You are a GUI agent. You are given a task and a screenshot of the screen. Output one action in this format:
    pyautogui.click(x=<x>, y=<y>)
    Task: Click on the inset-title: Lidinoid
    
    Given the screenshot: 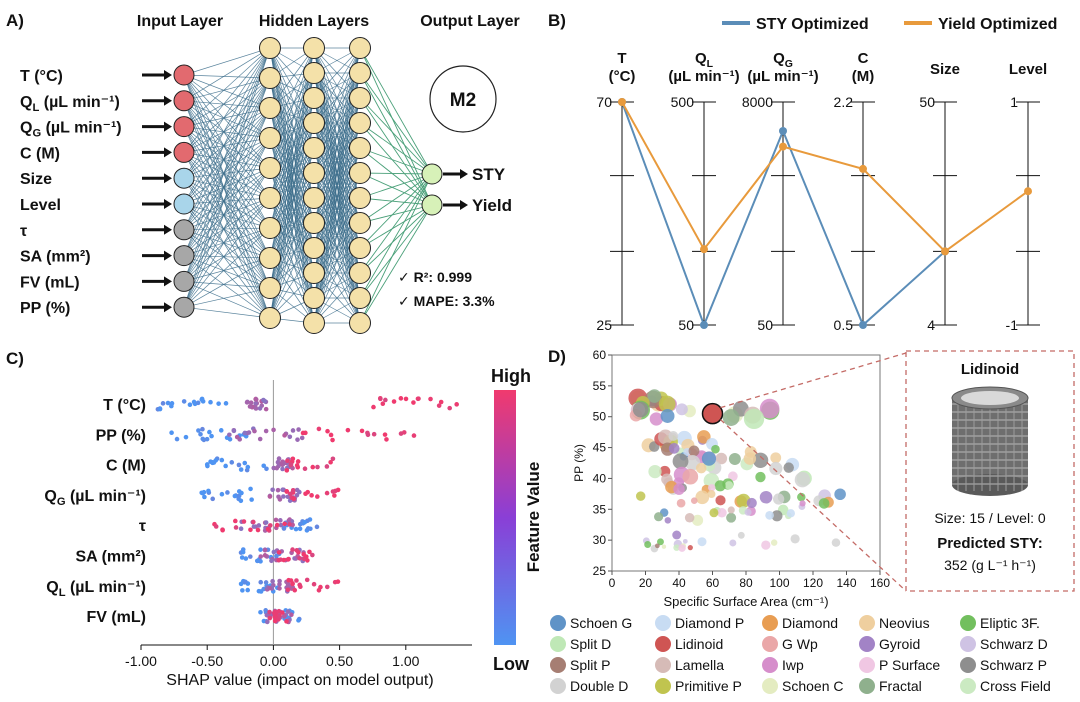 What is the action you would take?
    pyautogui.click(x=990, y=369)
    